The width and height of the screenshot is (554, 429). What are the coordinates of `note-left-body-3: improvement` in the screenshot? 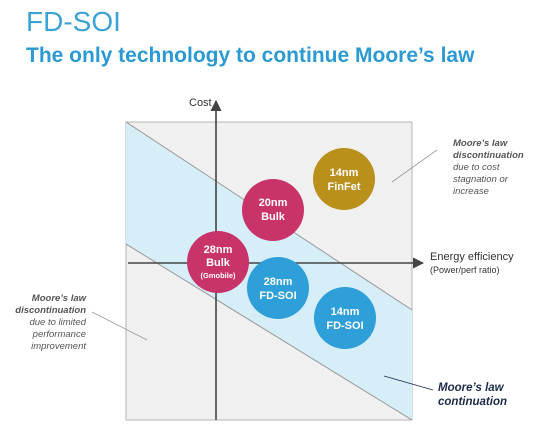 It's located at (58, 346).